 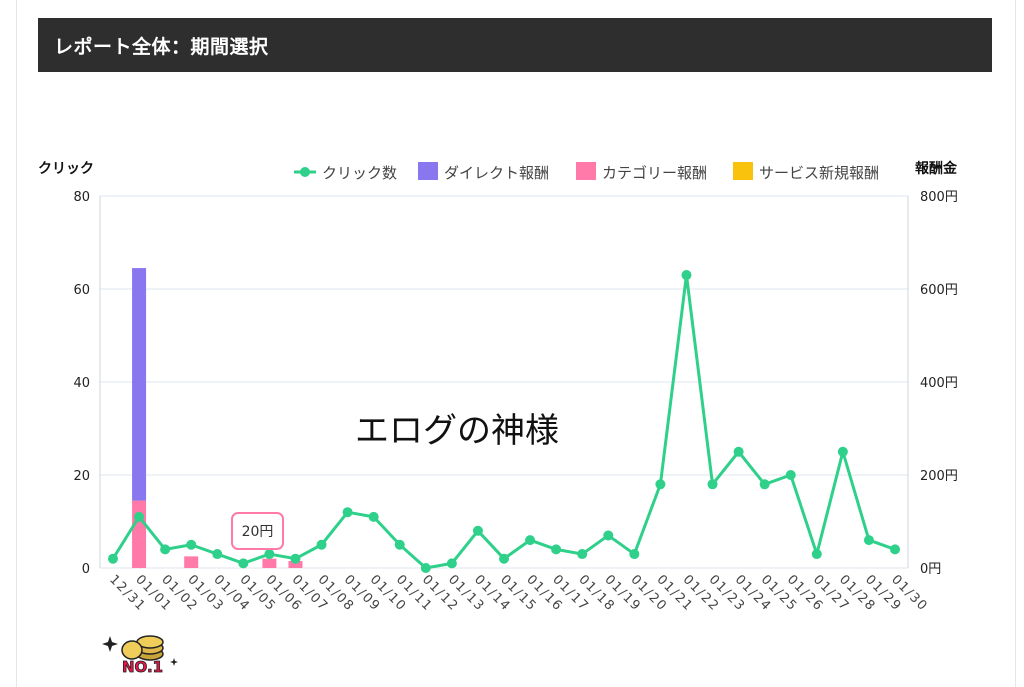 What do you see at coordinates (515, 45) in the screenshot?
I see `page-header: レポート全体：期間選択` at bounding box center [515, 45].